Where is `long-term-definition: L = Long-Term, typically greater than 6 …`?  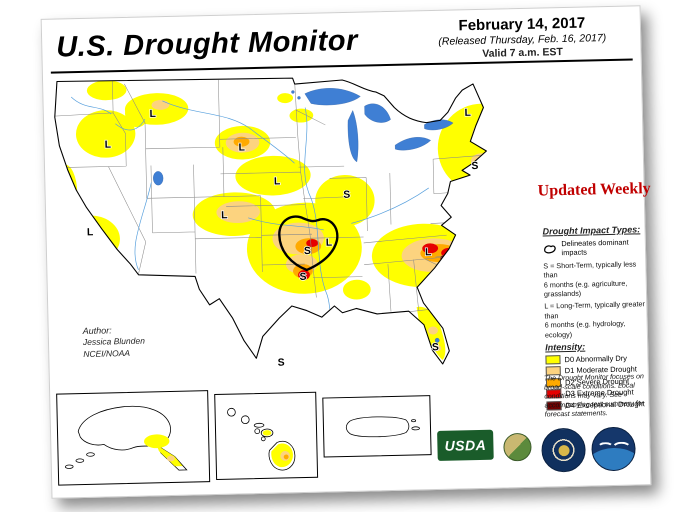 long-term-definition: L = Long-Term, typically greater than 6 … is located at coordinates (594, 319).